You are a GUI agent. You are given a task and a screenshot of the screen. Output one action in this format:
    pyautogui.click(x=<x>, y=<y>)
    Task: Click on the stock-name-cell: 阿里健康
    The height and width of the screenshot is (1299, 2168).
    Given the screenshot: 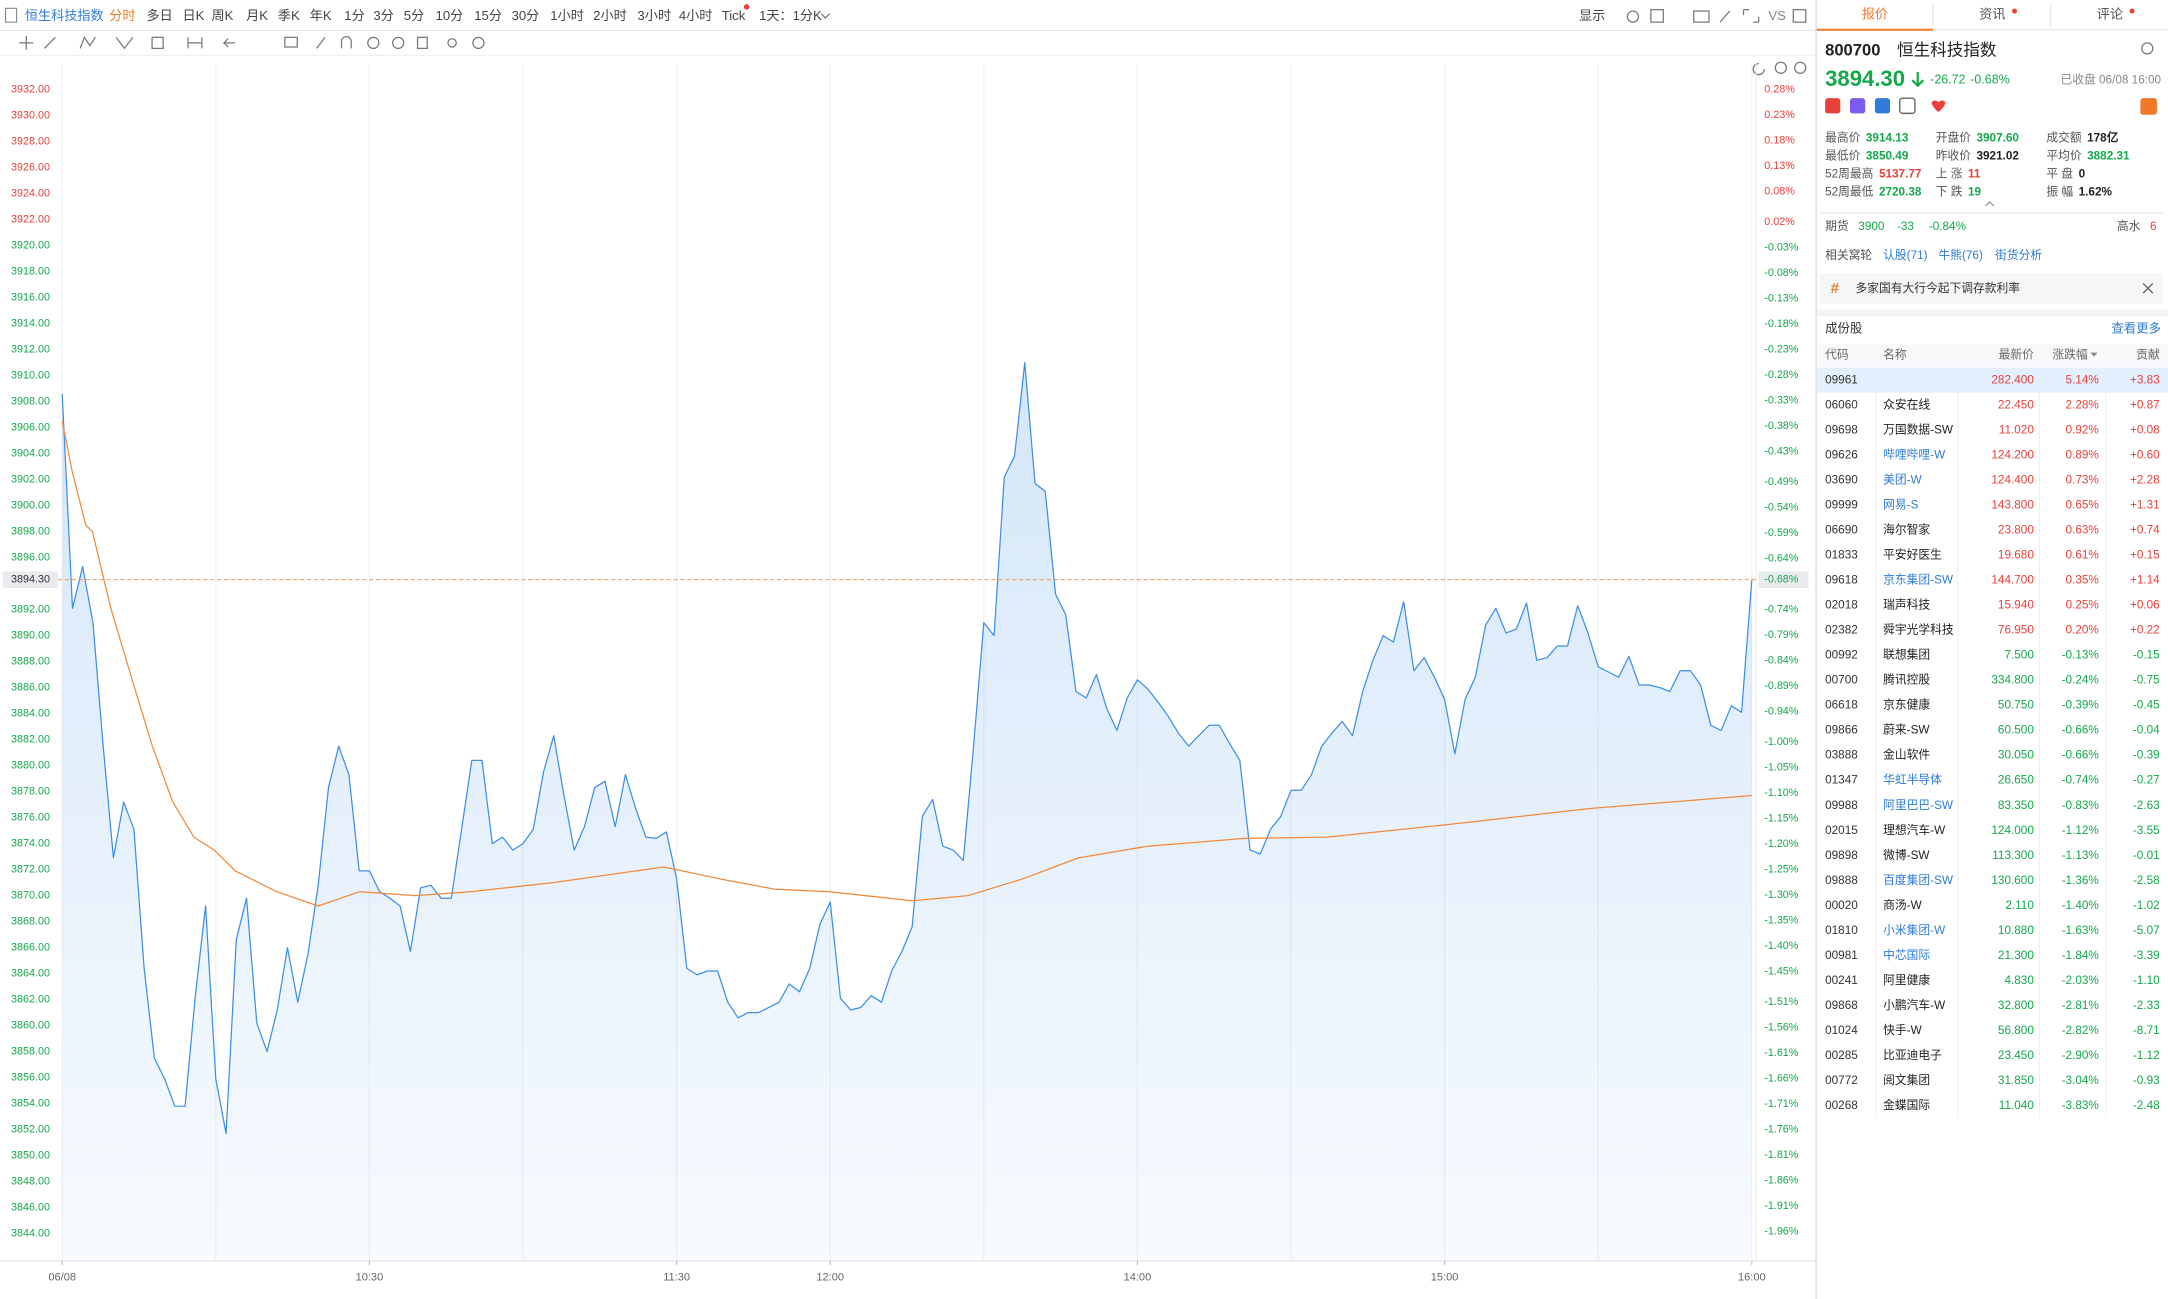 What is the action you would take?
    pyautogui.click(x=1906, y=980)
    